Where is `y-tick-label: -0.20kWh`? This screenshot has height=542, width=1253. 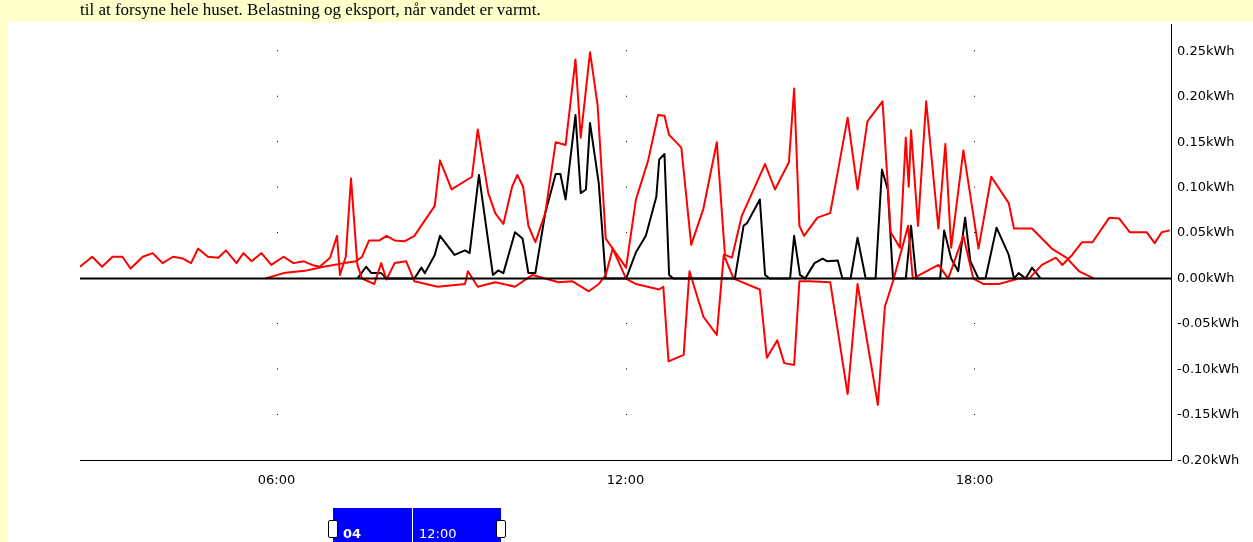 y-tick-label: -0.20kWh is located at coordinates (1208, 459).